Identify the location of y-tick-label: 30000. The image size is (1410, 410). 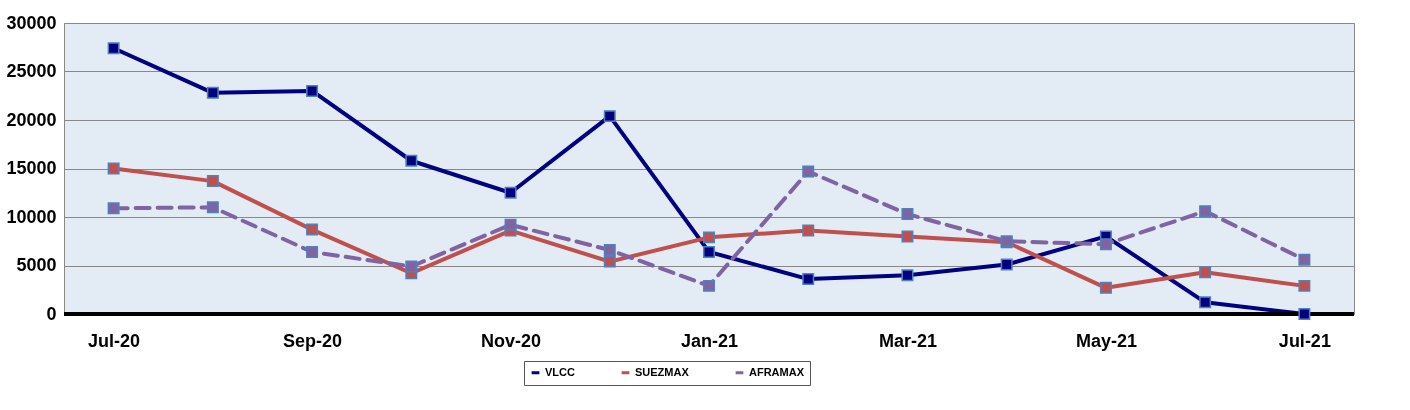
(31, 22).